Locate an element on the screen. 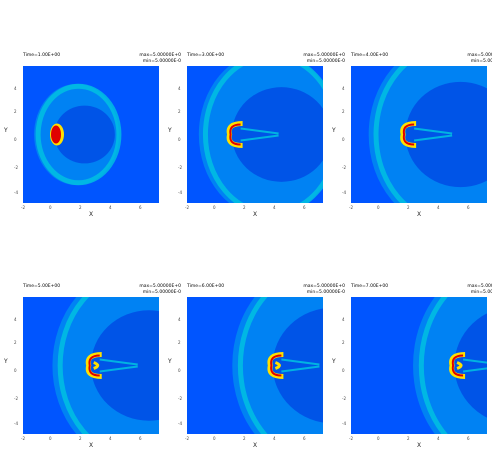  panel-time-label: Time=1.00E+00 is located at coordinates (42, 55).